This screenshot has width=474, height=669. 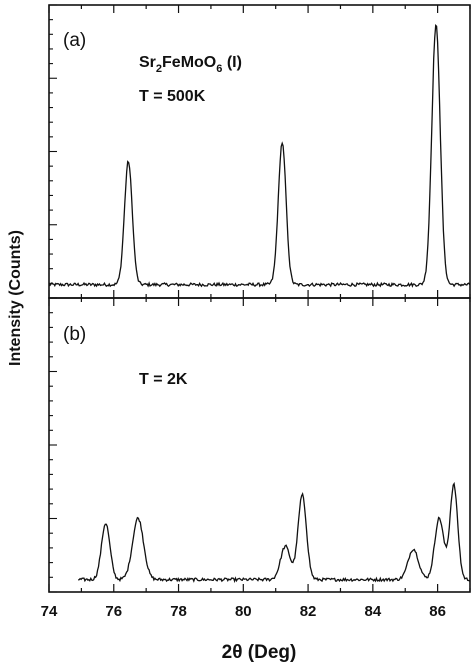 What do you see at coordinates (178, 611) in the screenshot?
I see `x-tick-label: 78` at bounding box center [178, 611].